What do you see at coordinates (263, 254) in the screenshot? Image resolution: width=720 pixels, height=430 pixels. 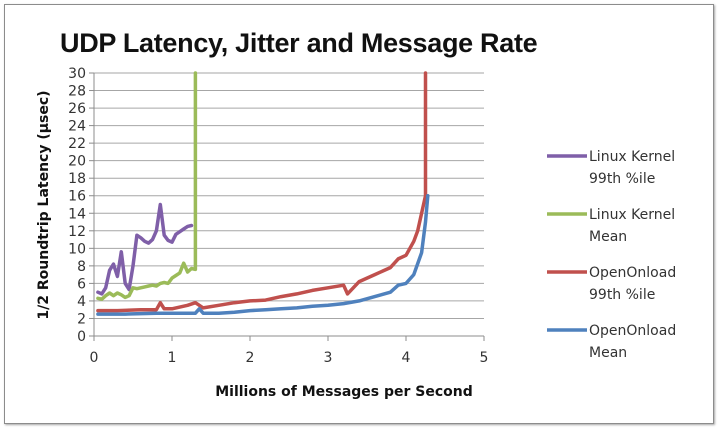 I see `openonload-mean-line` at bounding box center [263, 254].